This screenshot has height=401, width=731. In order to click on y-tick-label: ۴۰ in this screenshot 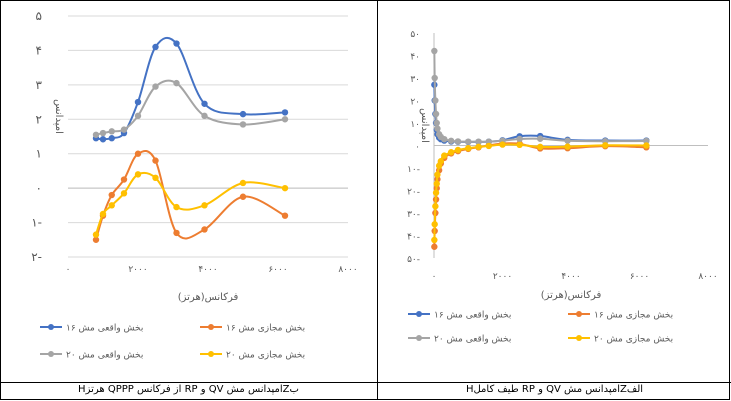, I will do `click(415, 58)`.